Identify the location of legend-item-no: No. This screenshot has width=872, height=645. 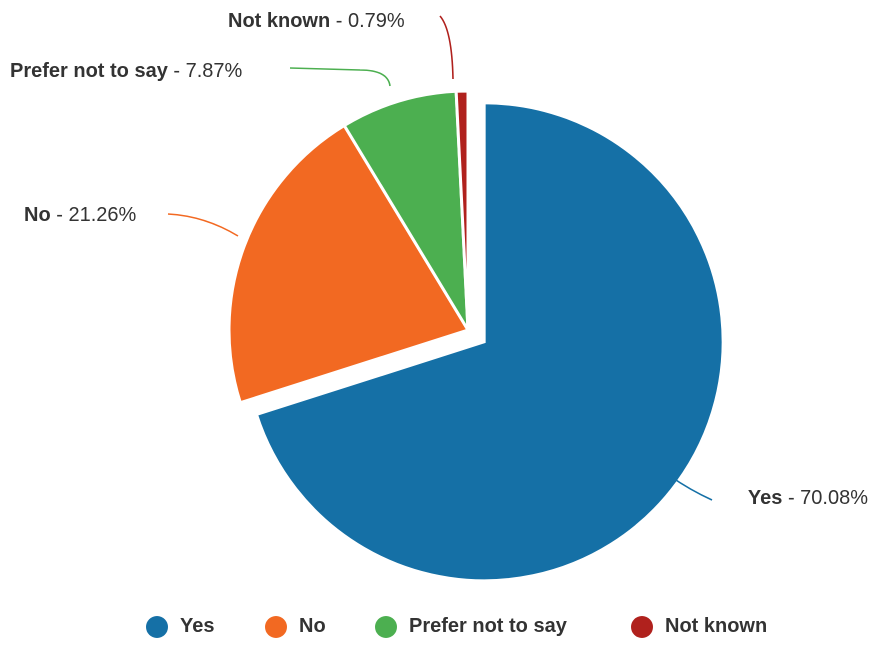
(295, 626).